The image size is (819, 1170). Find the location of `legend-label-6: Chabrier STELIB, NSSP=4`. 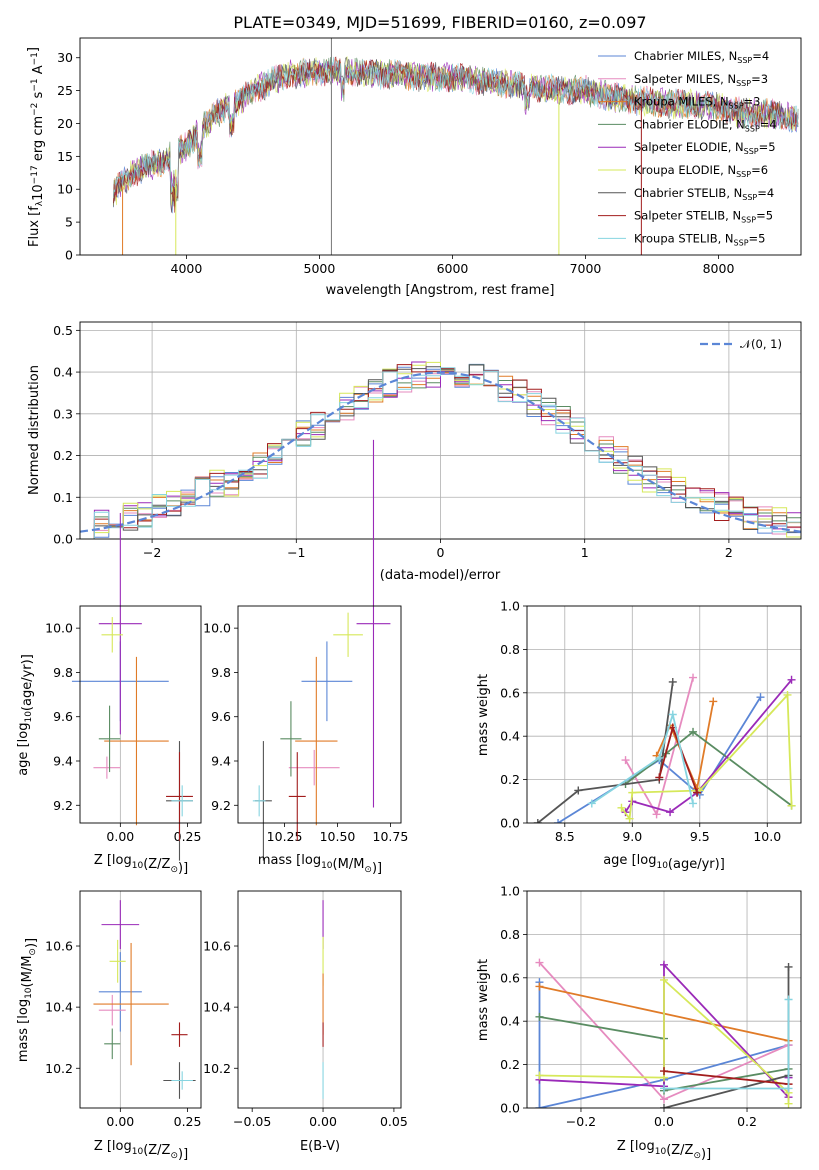

legend-label-6: Chabrier STELIB, NSSP=4 is located at coordinates (704, 194).